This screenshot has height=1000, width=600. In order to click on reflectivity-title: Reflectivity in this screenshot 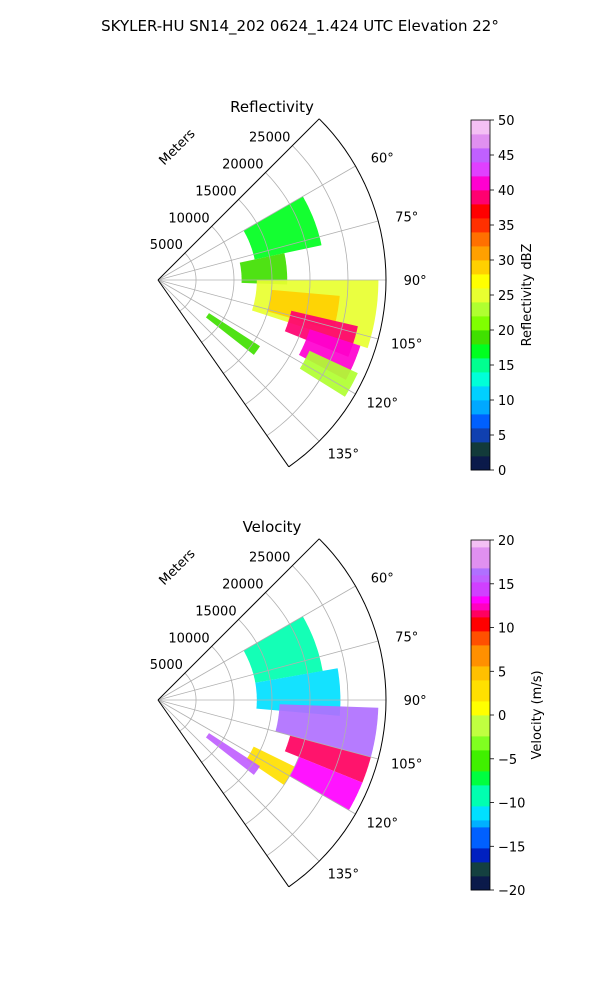, I will do `click(272, 107)`.